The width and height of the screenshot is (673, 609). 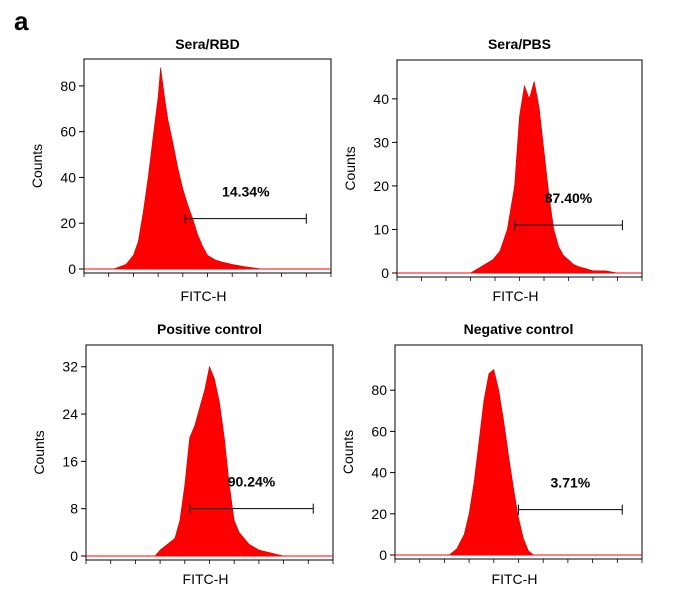 What do you see at coordinates (246, 192) in the screenshot?
I see `gate-percentage: 14.34%` at bounding box center [246, 192].